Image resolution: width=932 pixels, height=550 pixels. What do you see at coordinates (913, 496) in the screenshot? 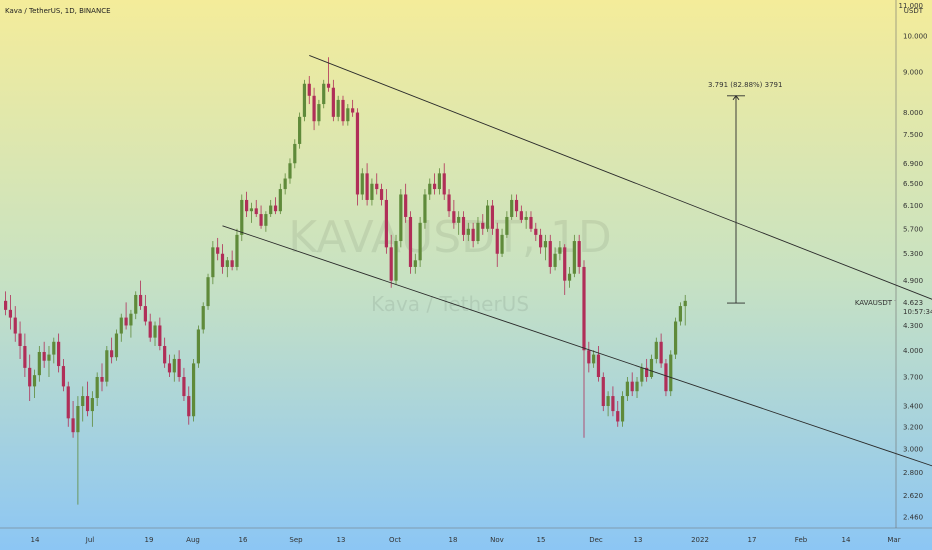
I see `y-tick-label: 2.620` at bounding box center [913, 496].